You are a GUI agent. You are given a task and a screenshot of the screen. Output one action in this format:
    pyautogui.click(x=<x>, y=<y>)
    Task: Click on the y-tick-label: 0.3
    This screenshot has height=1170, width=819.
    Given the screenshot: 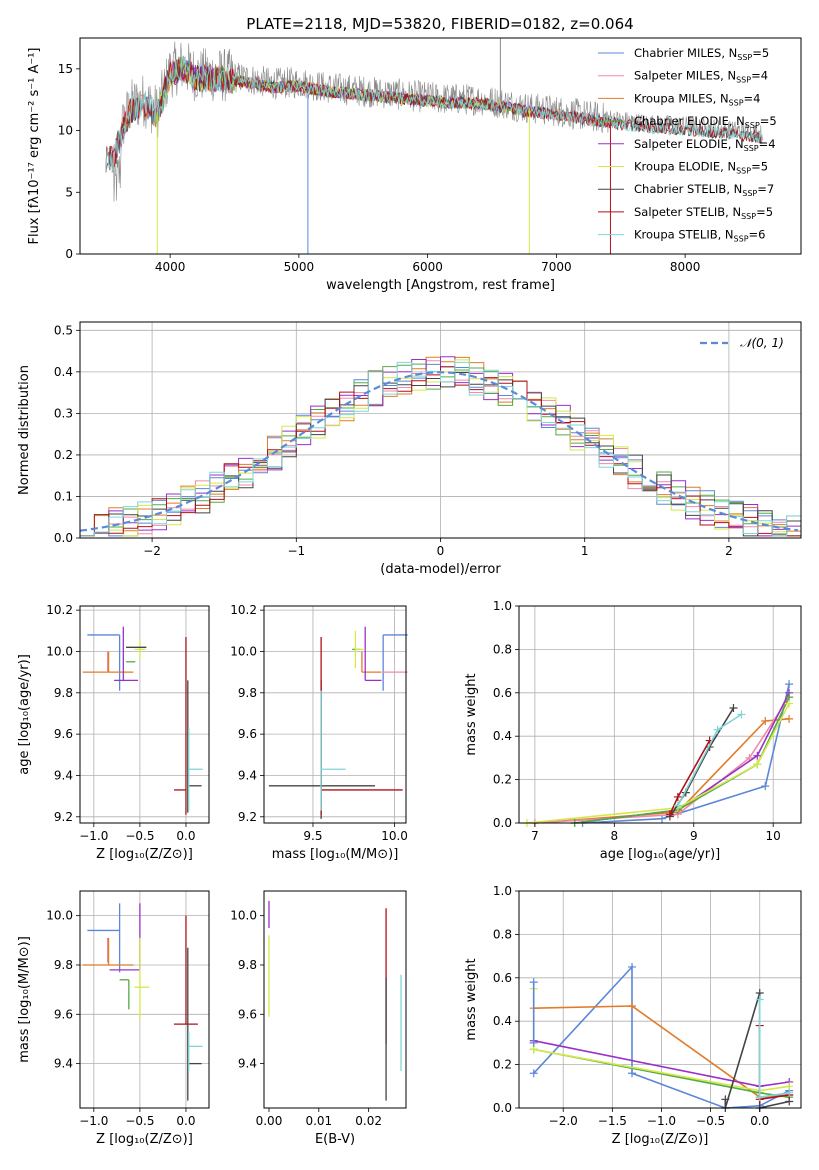 What is the action you would take?
    pyautogui.click(x=63, y=413)
    